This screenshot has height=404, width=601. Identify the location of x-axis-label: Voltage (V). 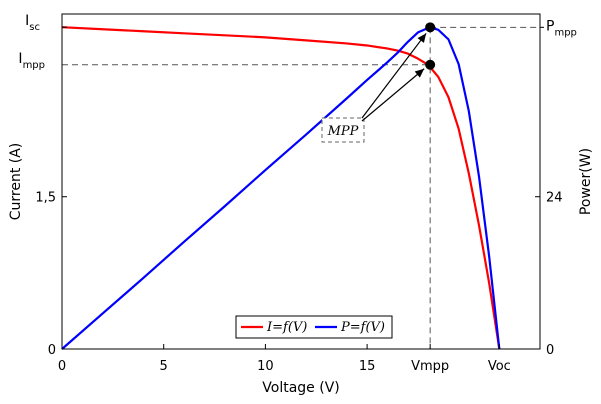
(300, 388).